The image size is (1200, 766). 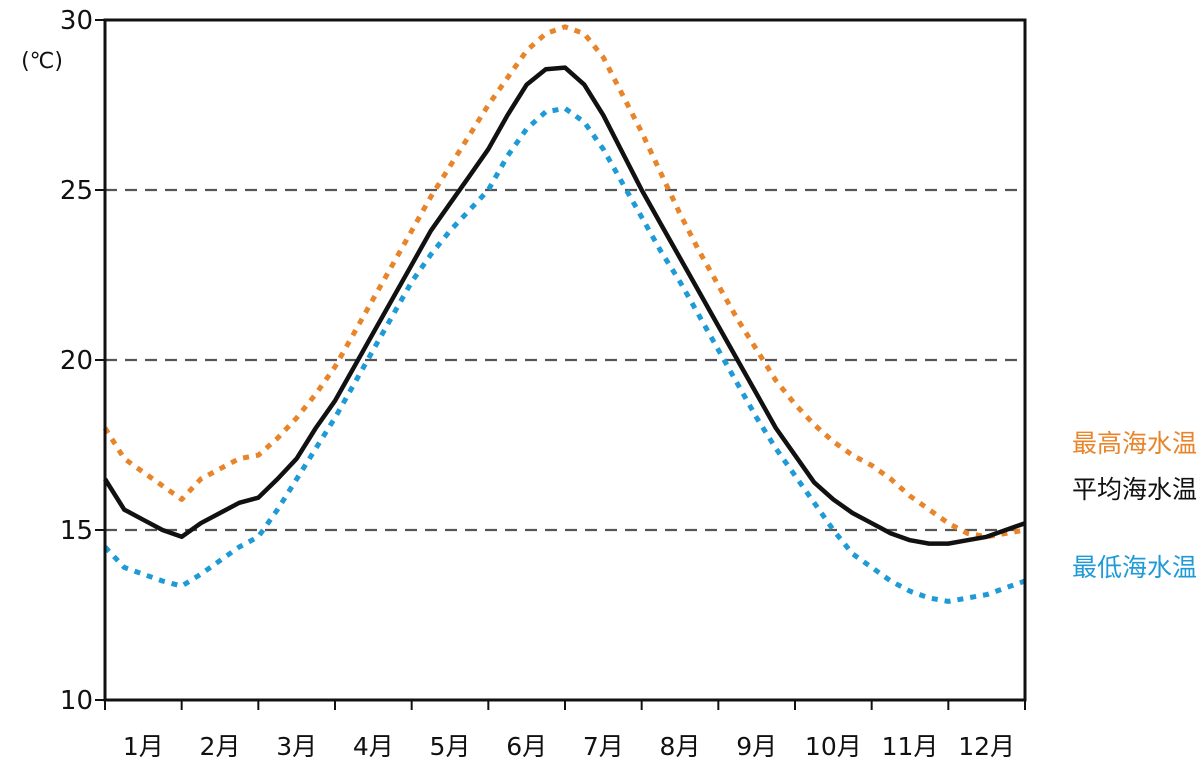 What do you see at coordinates (76, 361) in the screenshot?
I see `y-tick-label-20: 20` at bounding box center [76, 361].